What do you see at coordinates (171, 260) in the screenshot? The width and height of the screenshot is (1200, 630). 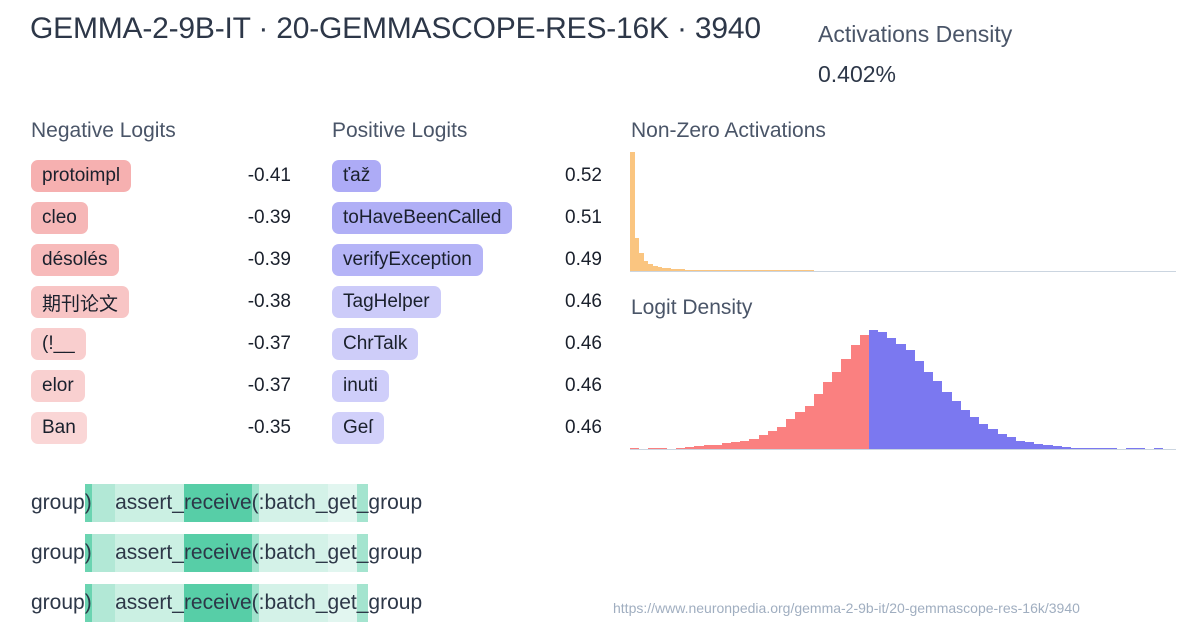 I see `logit-row: désolés -0.39` at bounding box center [171, 260].